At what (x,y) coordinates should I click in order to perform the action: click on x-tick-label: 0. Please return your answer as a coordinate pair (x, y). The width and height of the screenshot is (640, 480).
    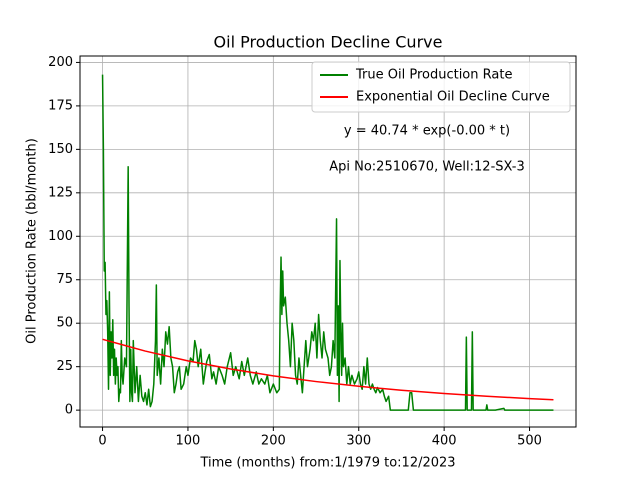
    Looking at the image, I should click on (102, 441).